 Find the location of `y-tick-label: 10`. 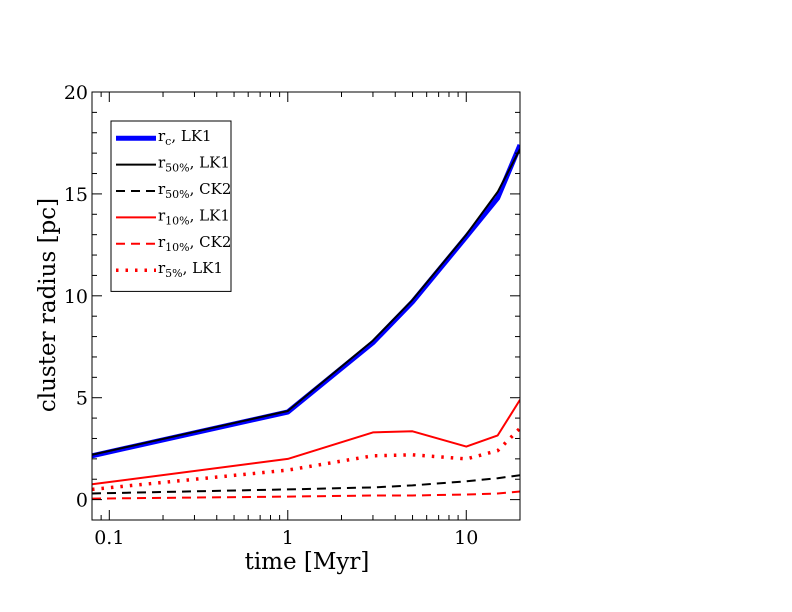

y-tick-label: 10 is located at coordinates (76, 297).